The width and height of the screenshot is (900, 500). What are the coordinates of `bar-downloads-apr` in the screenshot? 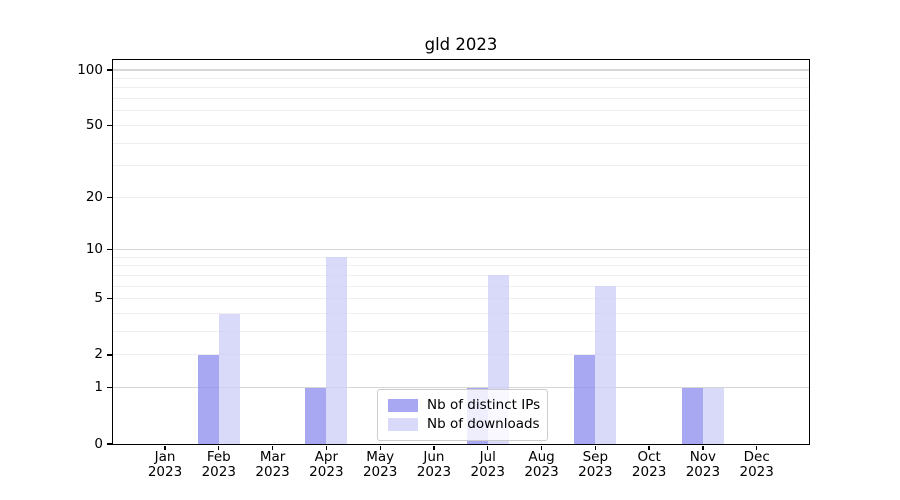 It's located at (337, 350).